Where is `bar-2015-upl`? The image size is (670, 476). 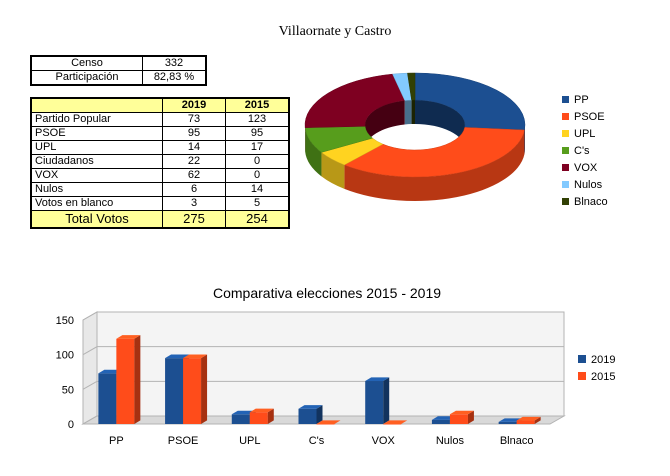
bar-2015-upl is located at coordinates (261, 416).